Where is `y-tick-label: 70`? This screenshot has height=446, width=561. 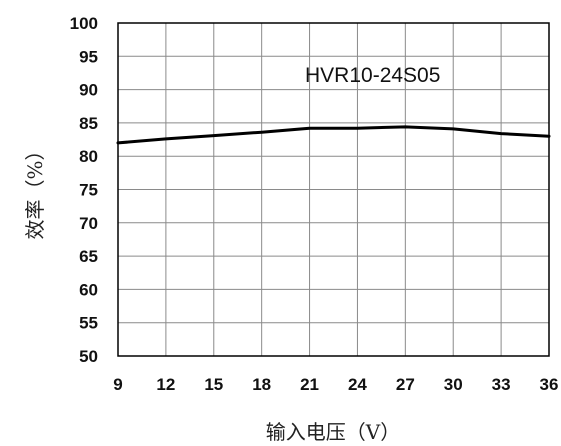
y-tick-label: 70 is located at coordinates (88, 223).